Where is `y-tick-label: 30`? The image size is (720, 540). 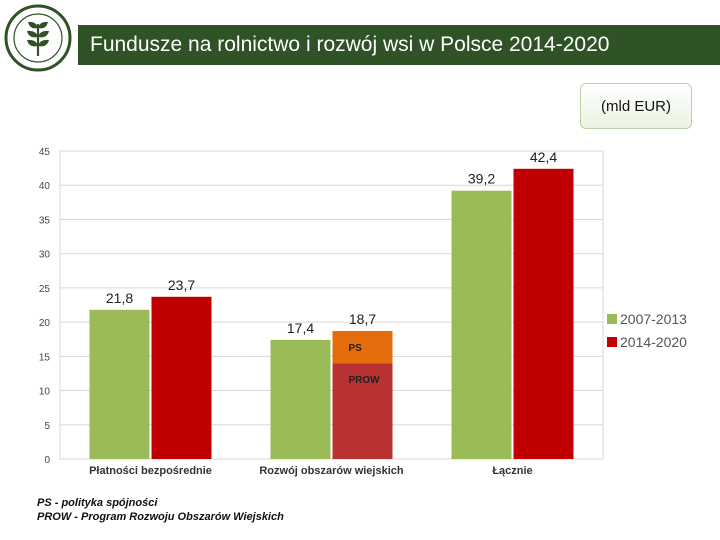
y-tick-label: 30 is located at coordinates (45, 255).